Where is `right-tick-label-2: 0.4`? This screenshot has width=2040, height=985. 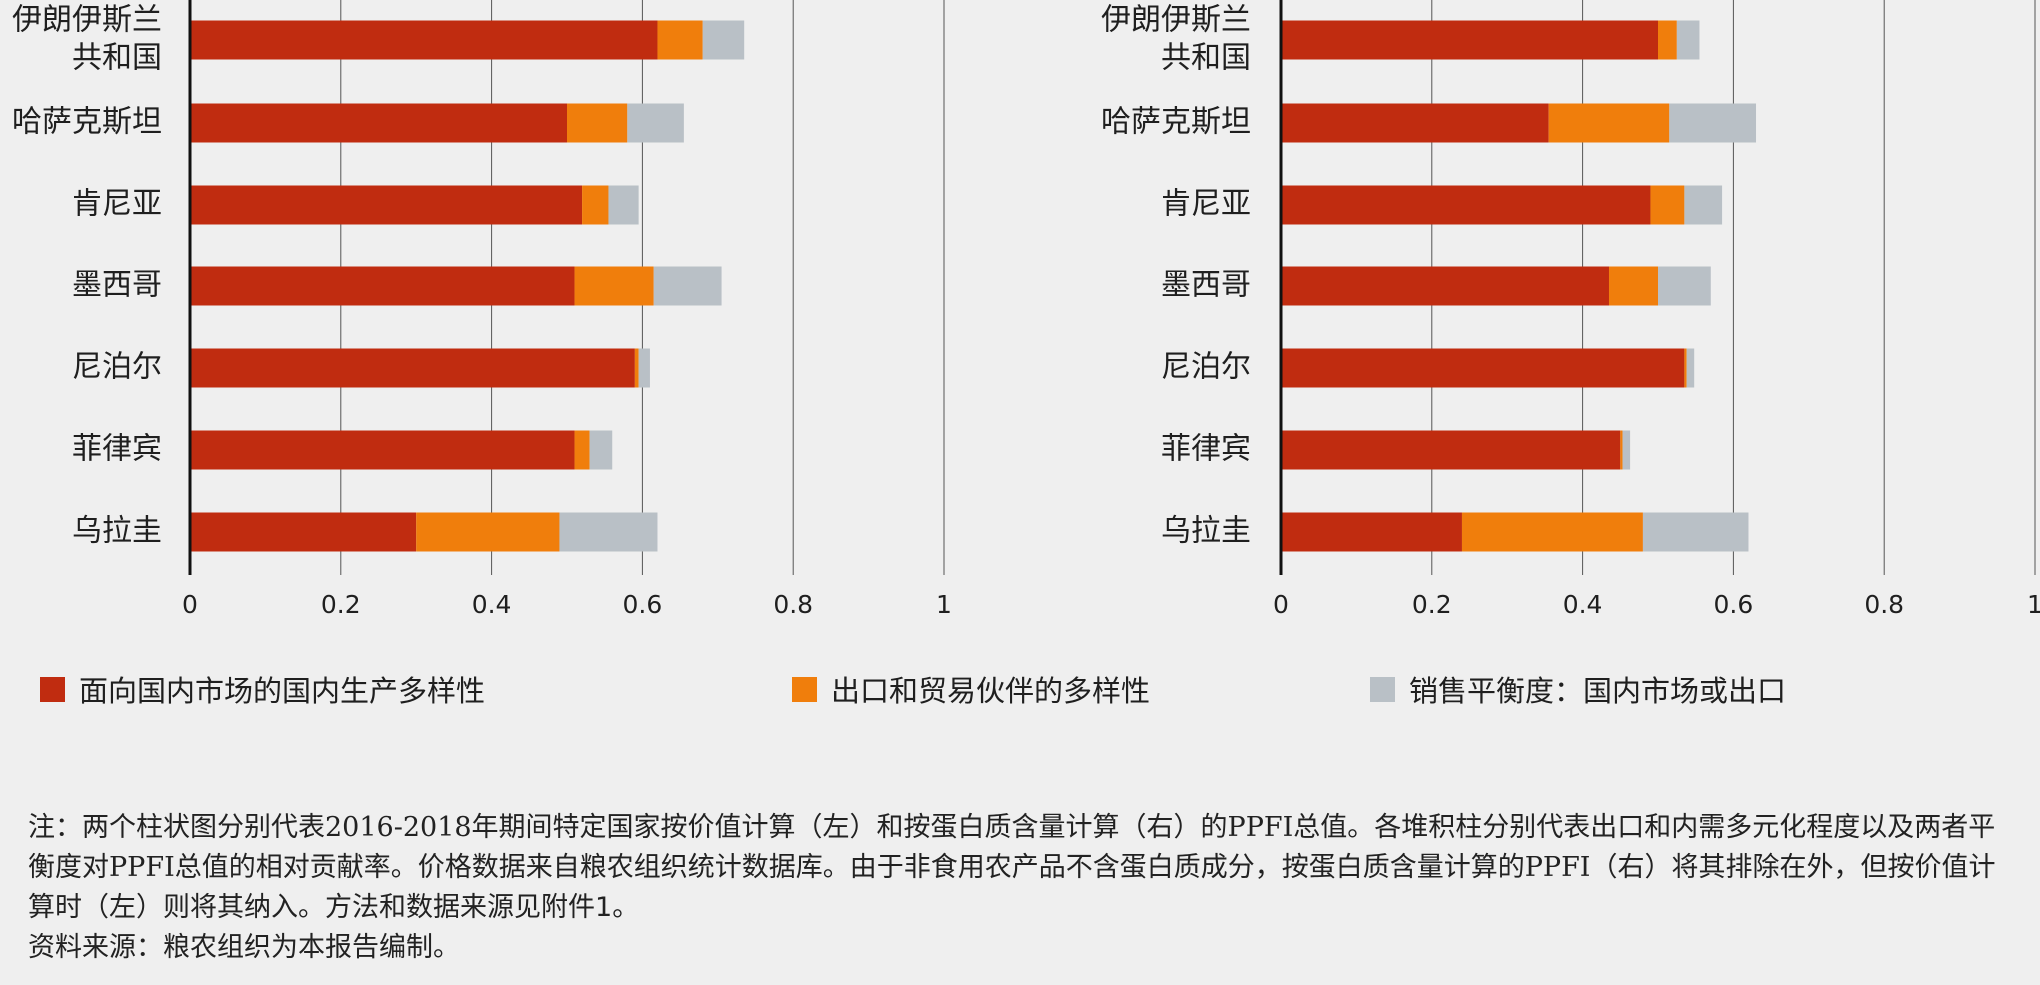
right-tick-label-2: 0.4 is located at coordinates (1583, 604).